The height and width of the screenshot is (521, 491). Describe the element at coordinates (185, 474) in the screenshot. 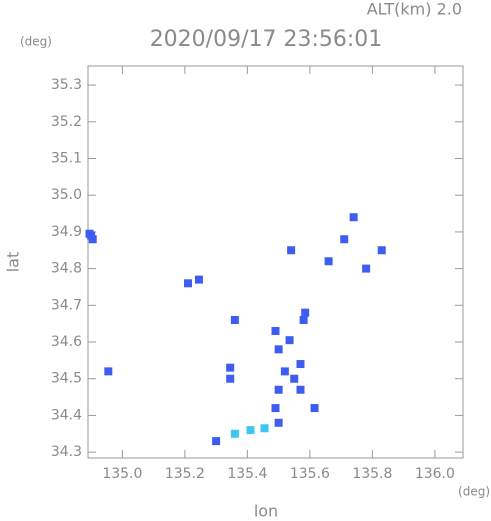

I see `x-tick-label: 135.2` at that location.